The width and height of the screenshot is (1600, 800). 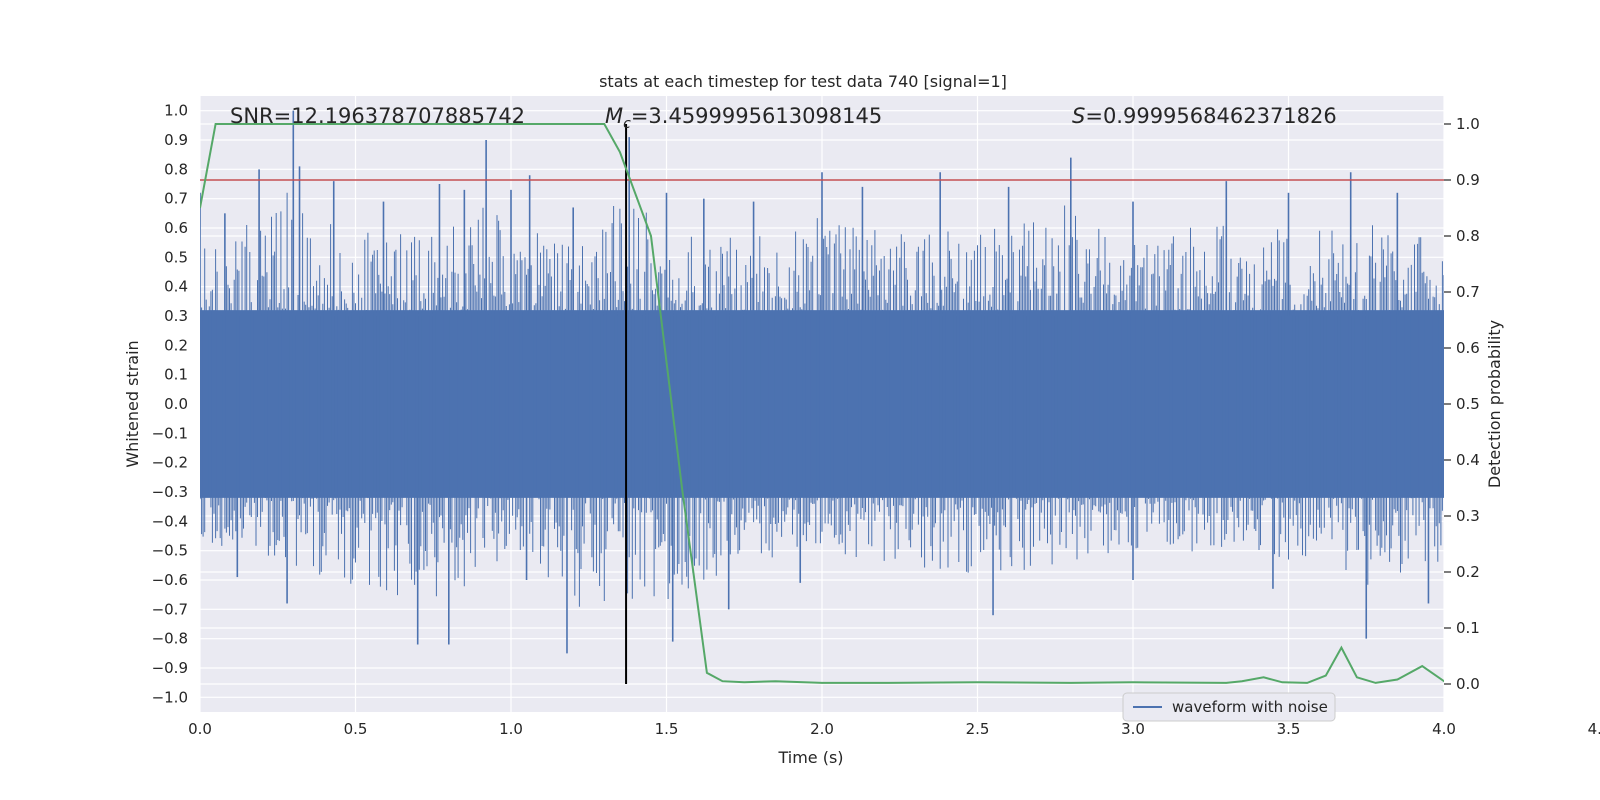 I want to click on y2-tick-label: 0.7, so click(x=1468, y=292).